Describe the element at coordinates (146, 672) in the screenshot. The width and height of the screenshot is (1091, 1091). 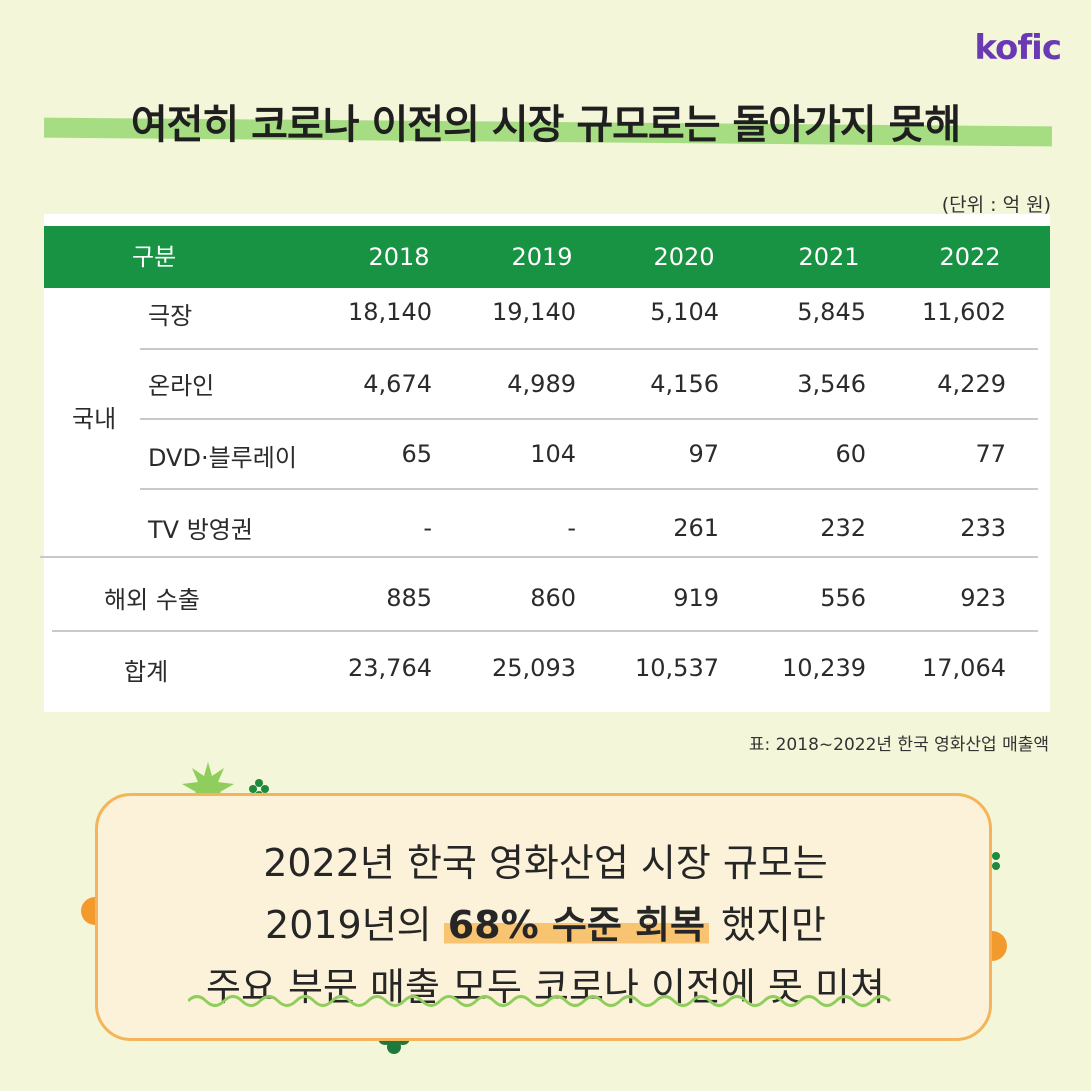
I see `row-label: 합계` at that location.